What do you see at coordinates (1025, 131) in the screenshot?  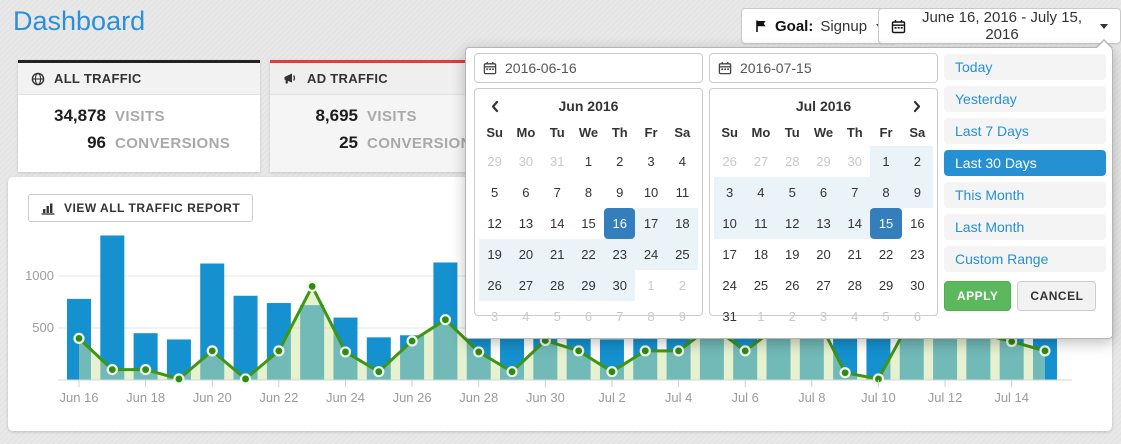 I see `range-option-last-7-days: Last 7 Days` at bounding box center [1025, 131].